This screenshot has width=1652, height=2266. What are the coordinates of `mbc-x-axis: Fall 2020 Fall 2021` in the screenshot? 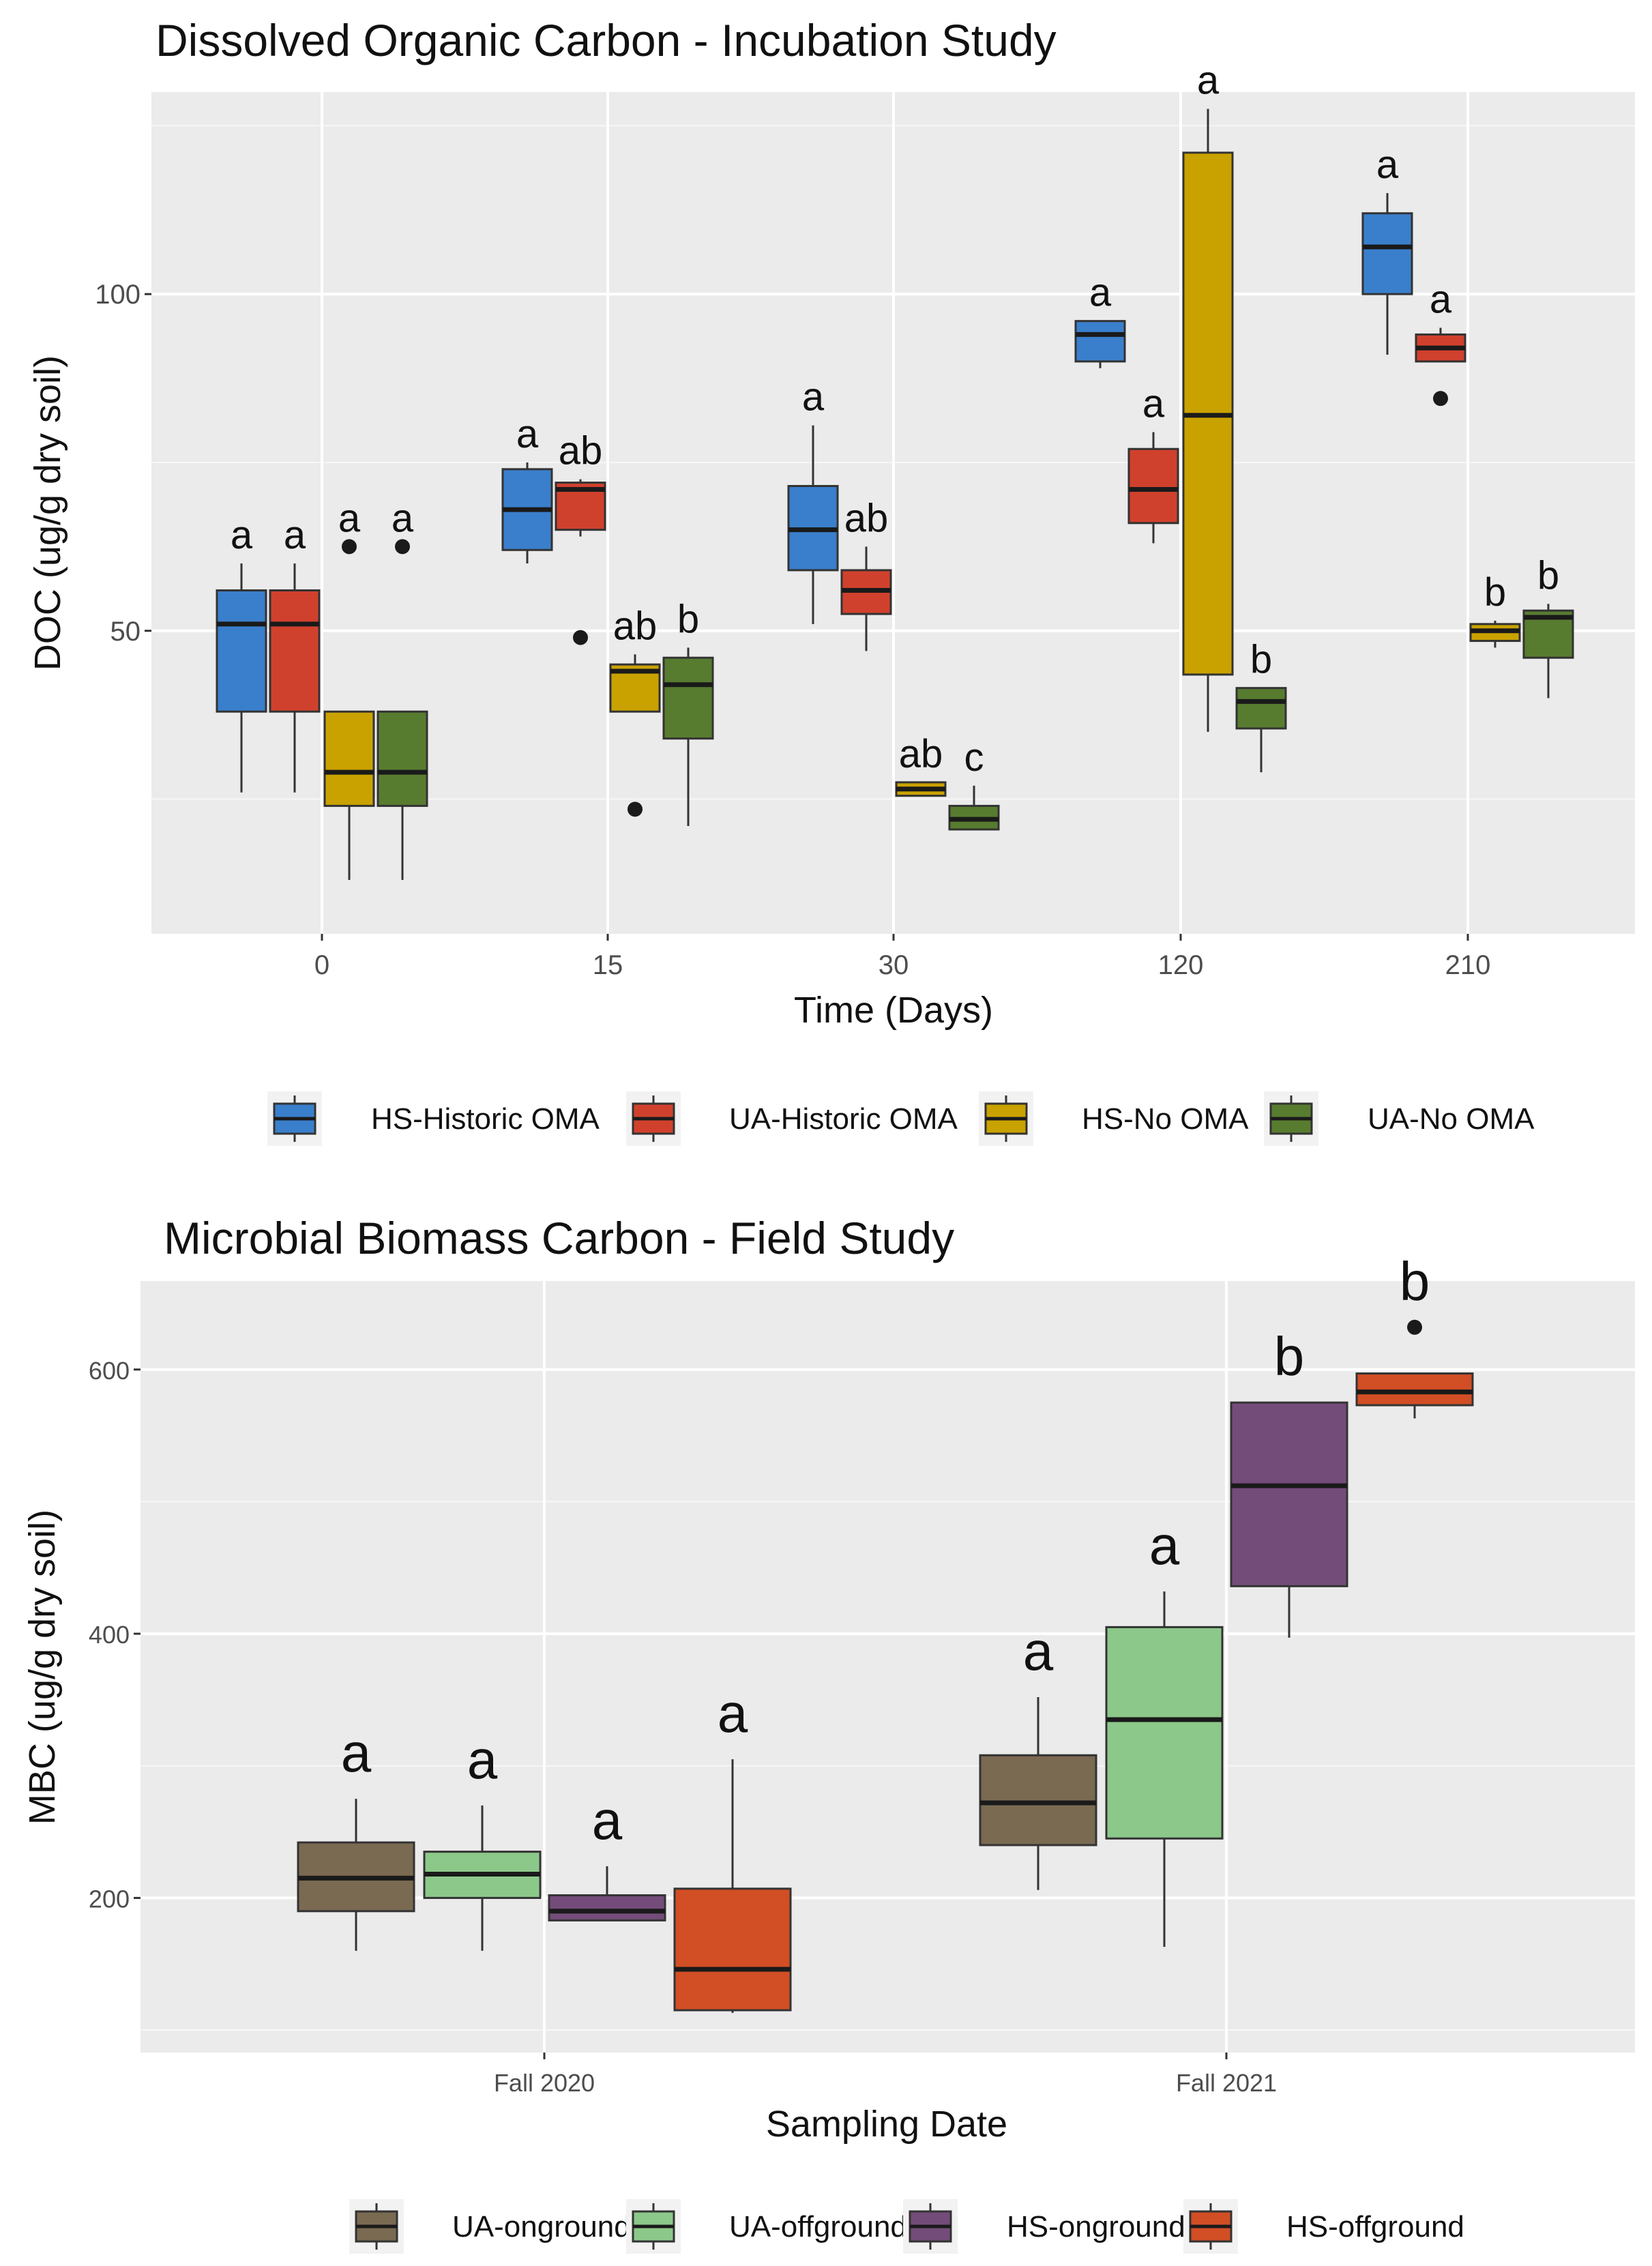 It's located at (885, 2074).